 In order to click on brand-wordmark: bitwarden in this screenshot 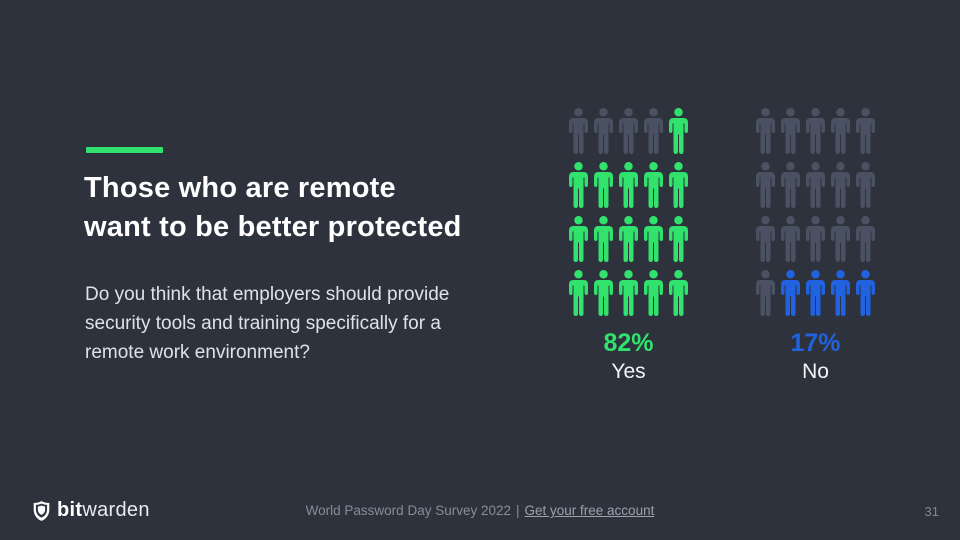, I will do `click(103, 510)`.